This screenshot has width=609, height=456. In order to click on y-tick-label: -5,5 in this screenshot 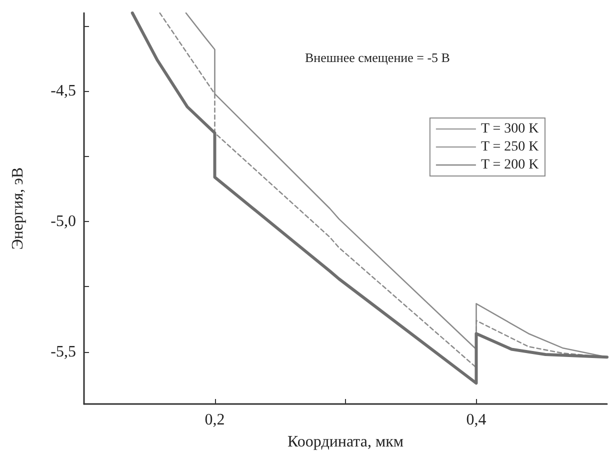, I will do `click(63, 351)`.